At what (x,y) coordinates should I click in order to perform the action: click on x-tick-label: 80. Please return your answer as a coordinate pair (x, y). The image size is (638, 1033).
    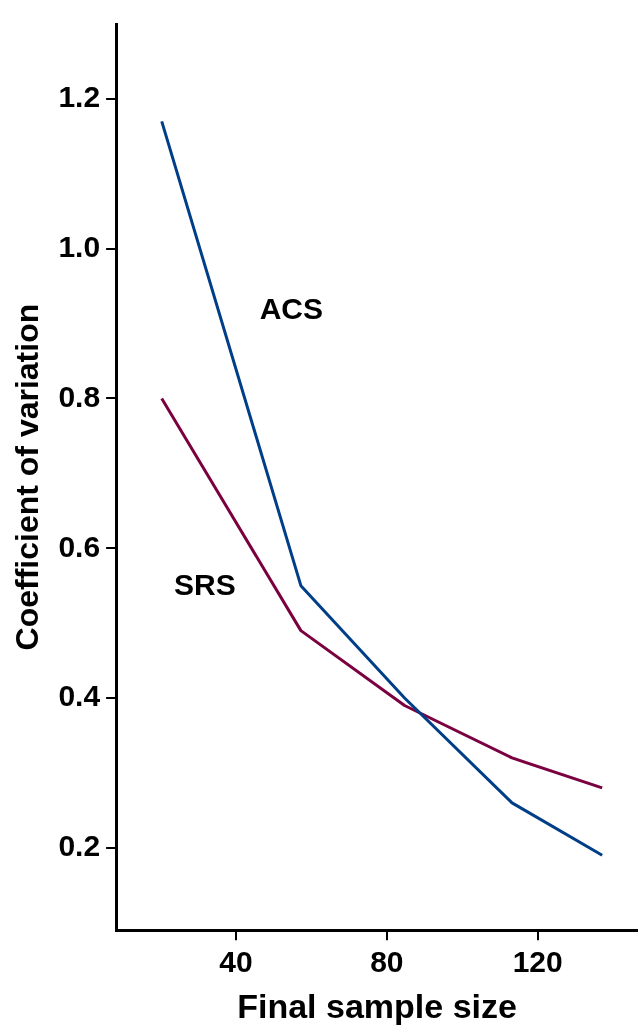
    Looking at the image, I should click on (387, 962).